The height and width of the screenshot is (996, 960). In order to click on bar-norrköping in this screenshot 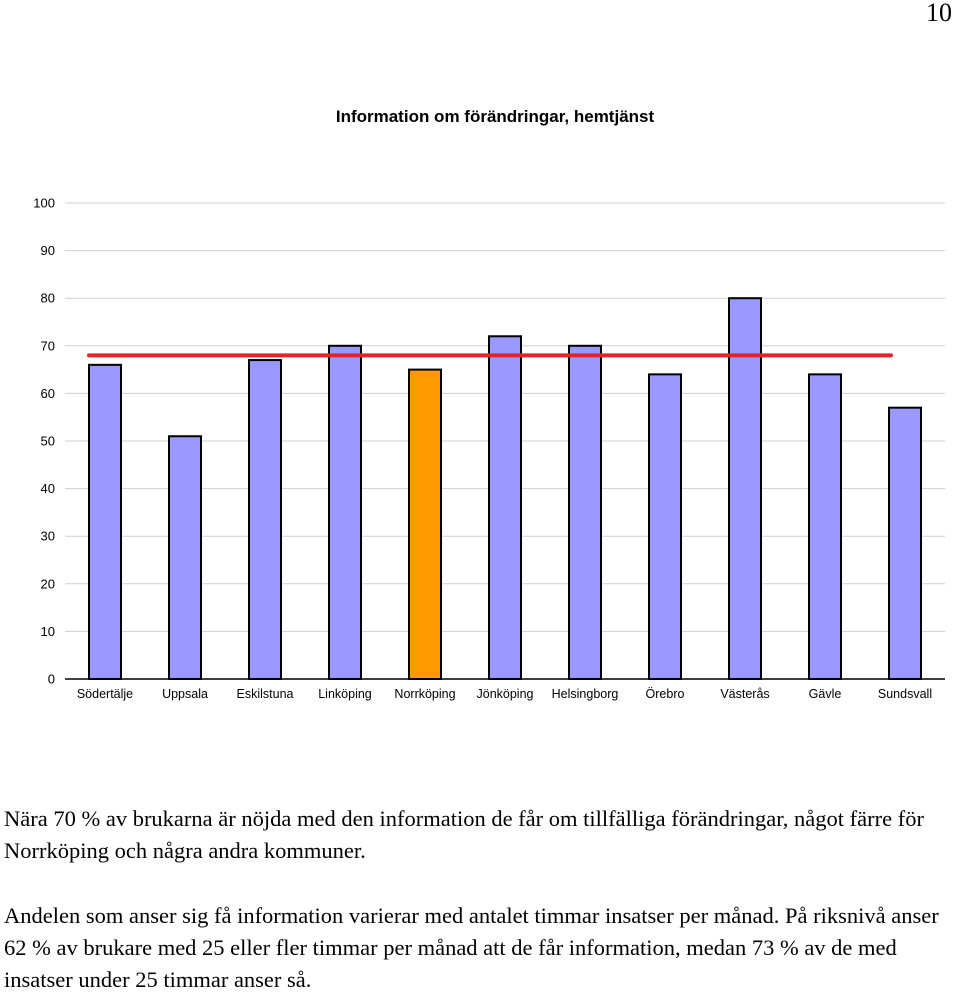, I will do `click(425, 524)`.